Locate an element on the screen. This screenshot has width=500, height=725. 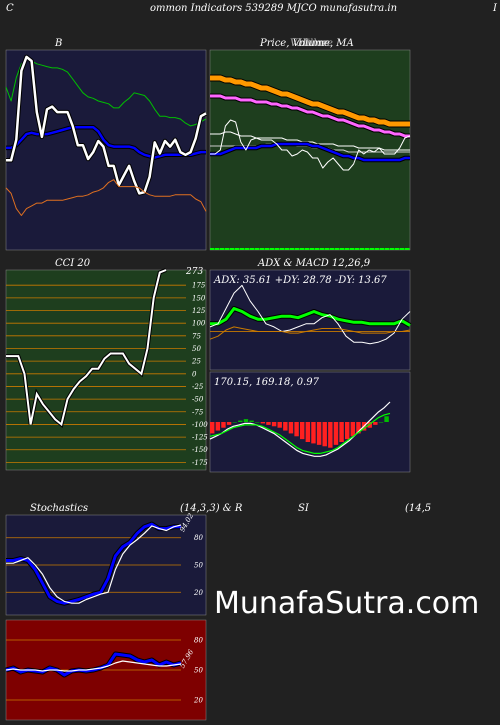
bollinger-panel is located at coordinates (106, 150).